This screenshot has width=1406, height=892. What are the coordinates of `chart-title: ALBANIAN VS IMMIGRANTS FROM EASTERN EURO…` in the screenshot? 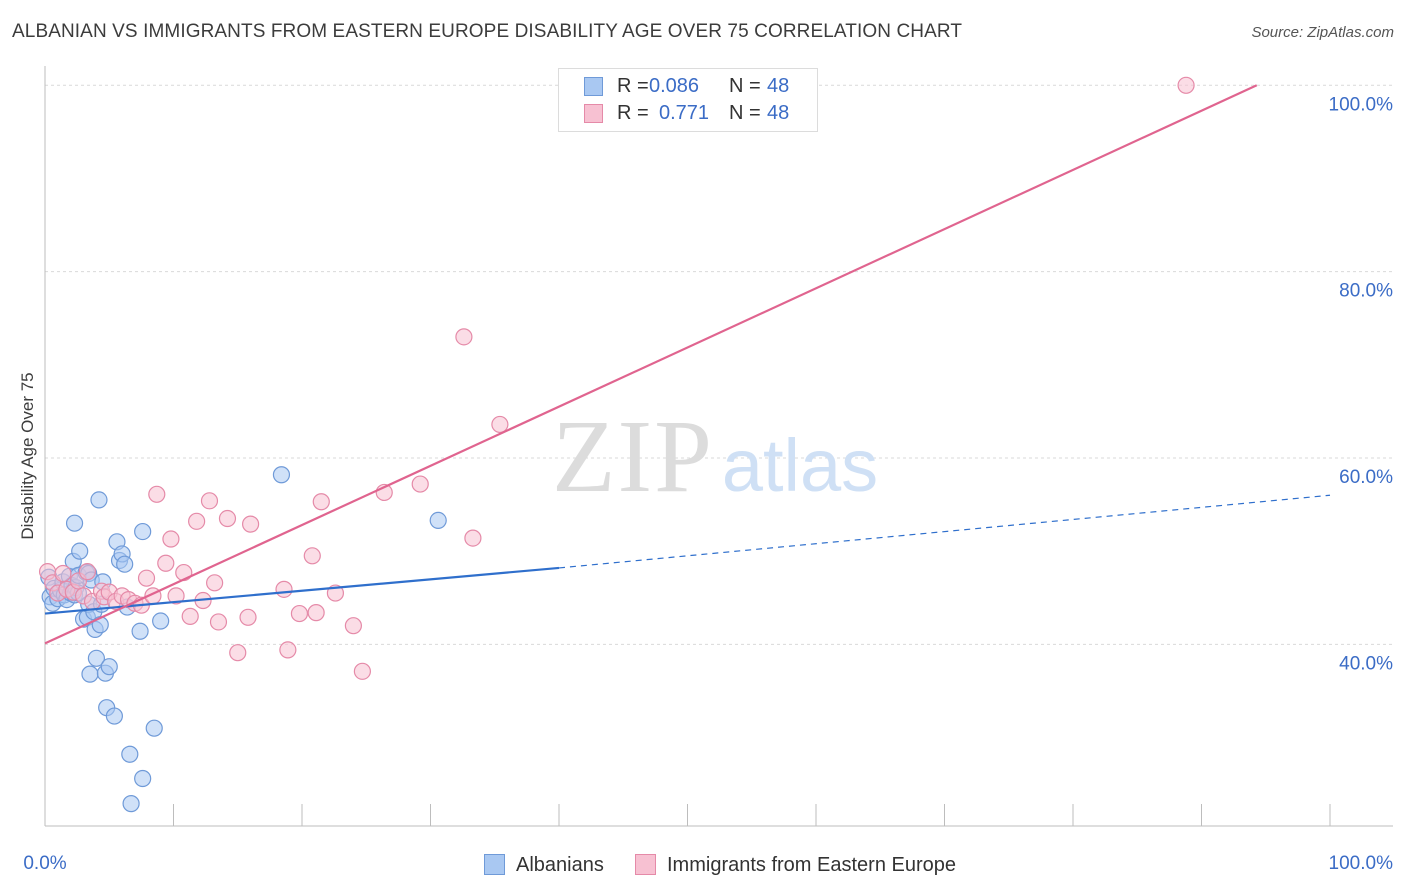 It's located at (487, 31).